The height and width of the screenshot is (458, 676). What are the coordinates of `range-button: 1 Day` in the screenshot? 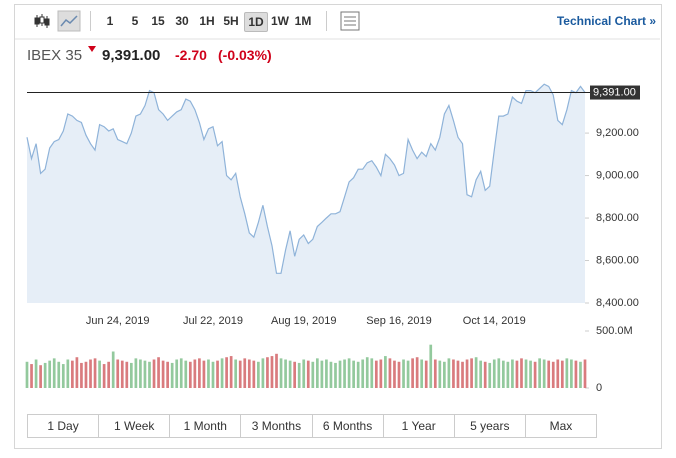 It's located at (63, 426).